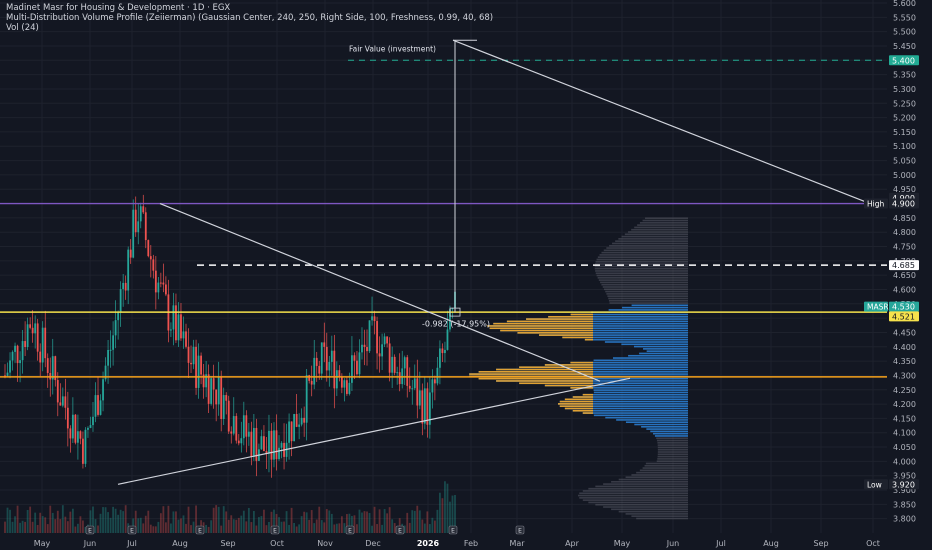 The image size is (932, 550). Describe the element at coordinates (876, 484) in the screenshot. I see `low-tag-bg` at that location.